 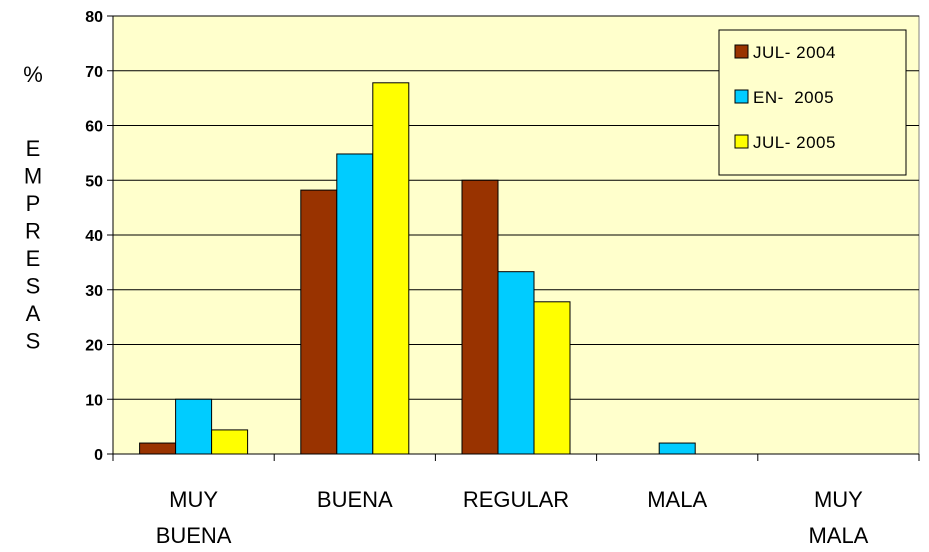 What do you see at coordinates (94, 291) in the screenshot?
I see `y-tick-label: 30` at bounding box center [94, 291].